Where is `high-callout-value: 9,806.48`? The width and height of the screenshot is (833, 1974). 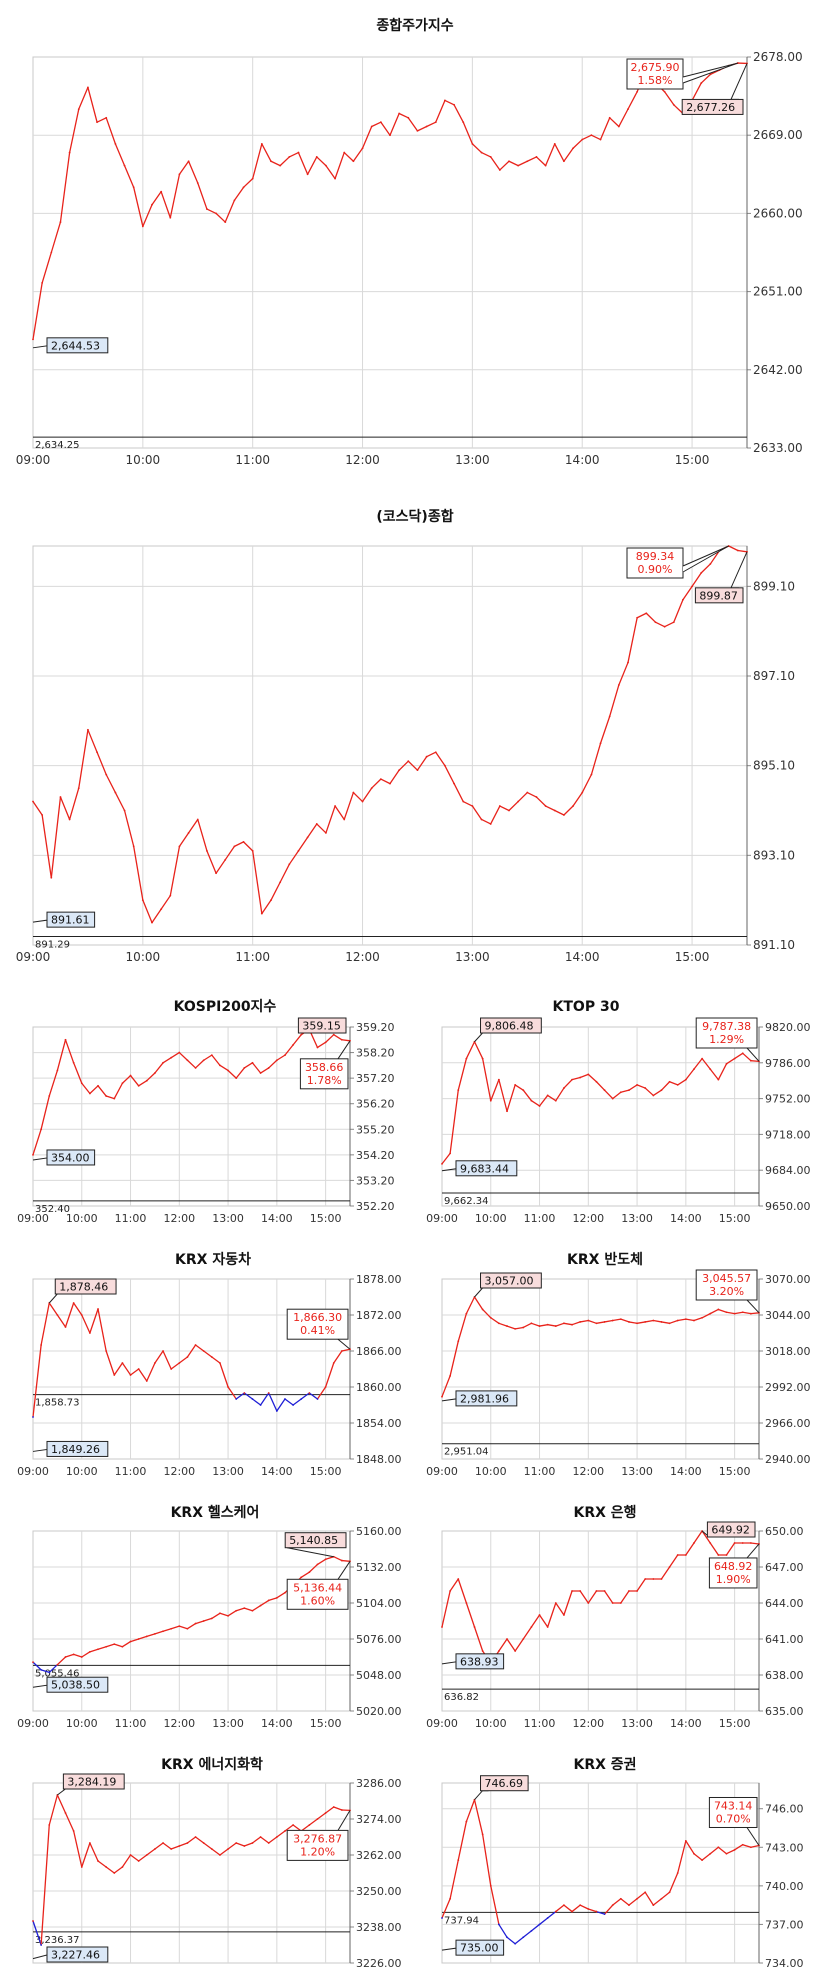 high-callout-value: 9,806.48 is located at coordinates (509, 1026).